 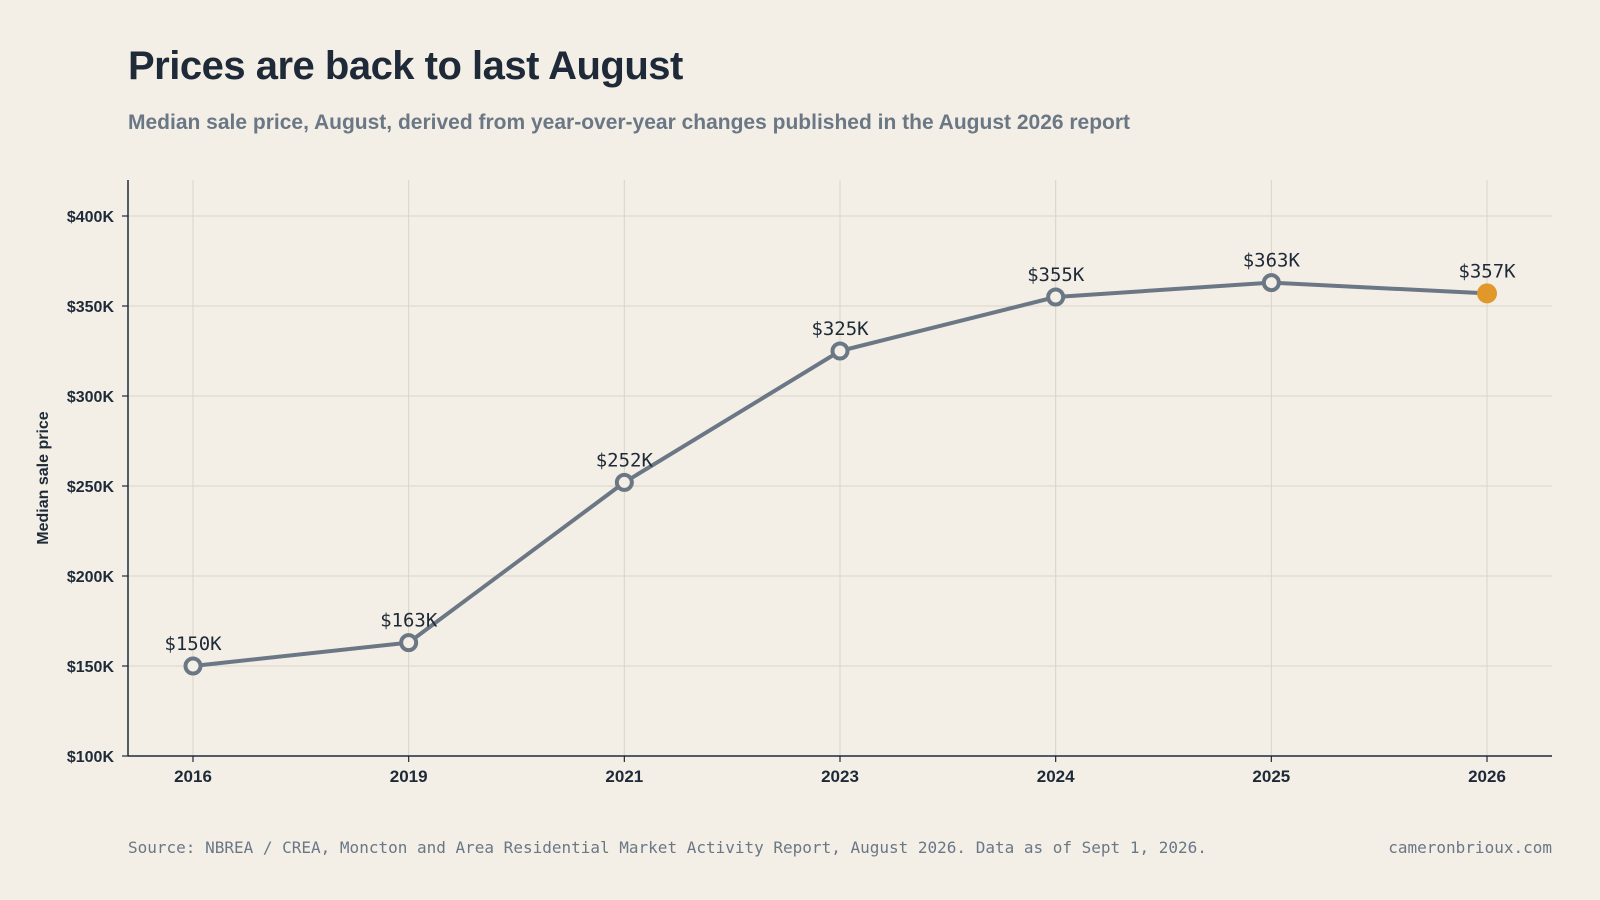 What do you see at coordinates (91, 757) in the screenshot?
I see `y-tick-label: $100K` at bounding box center [91, 757].